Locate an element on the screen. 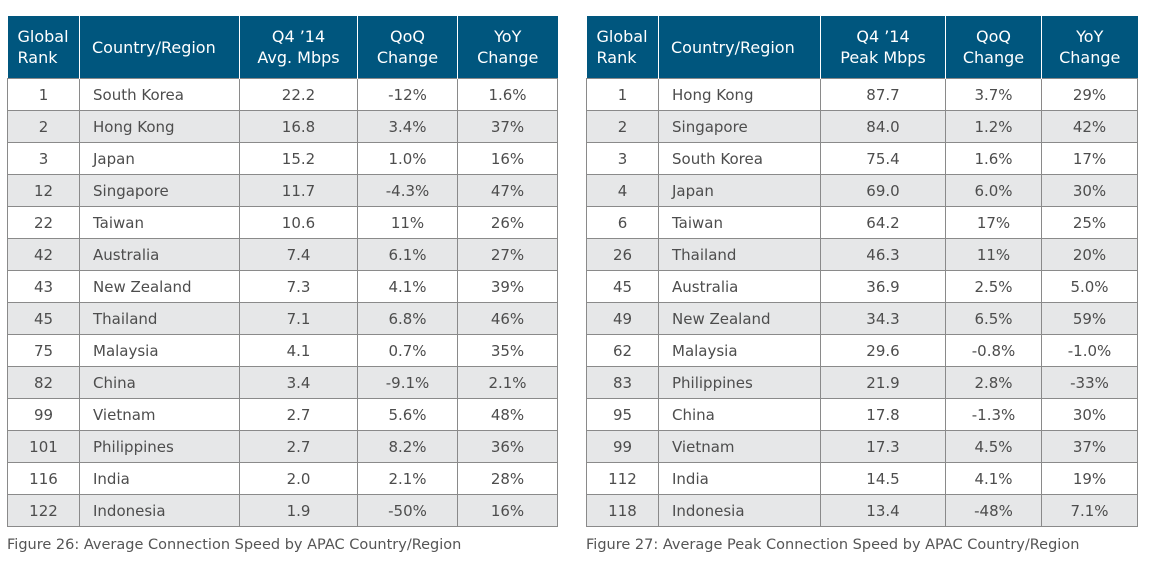 The image size is (1154, 577). table-row: 101 Philippines 2.7 8.2% 36% is located at coordinates (282, 446).